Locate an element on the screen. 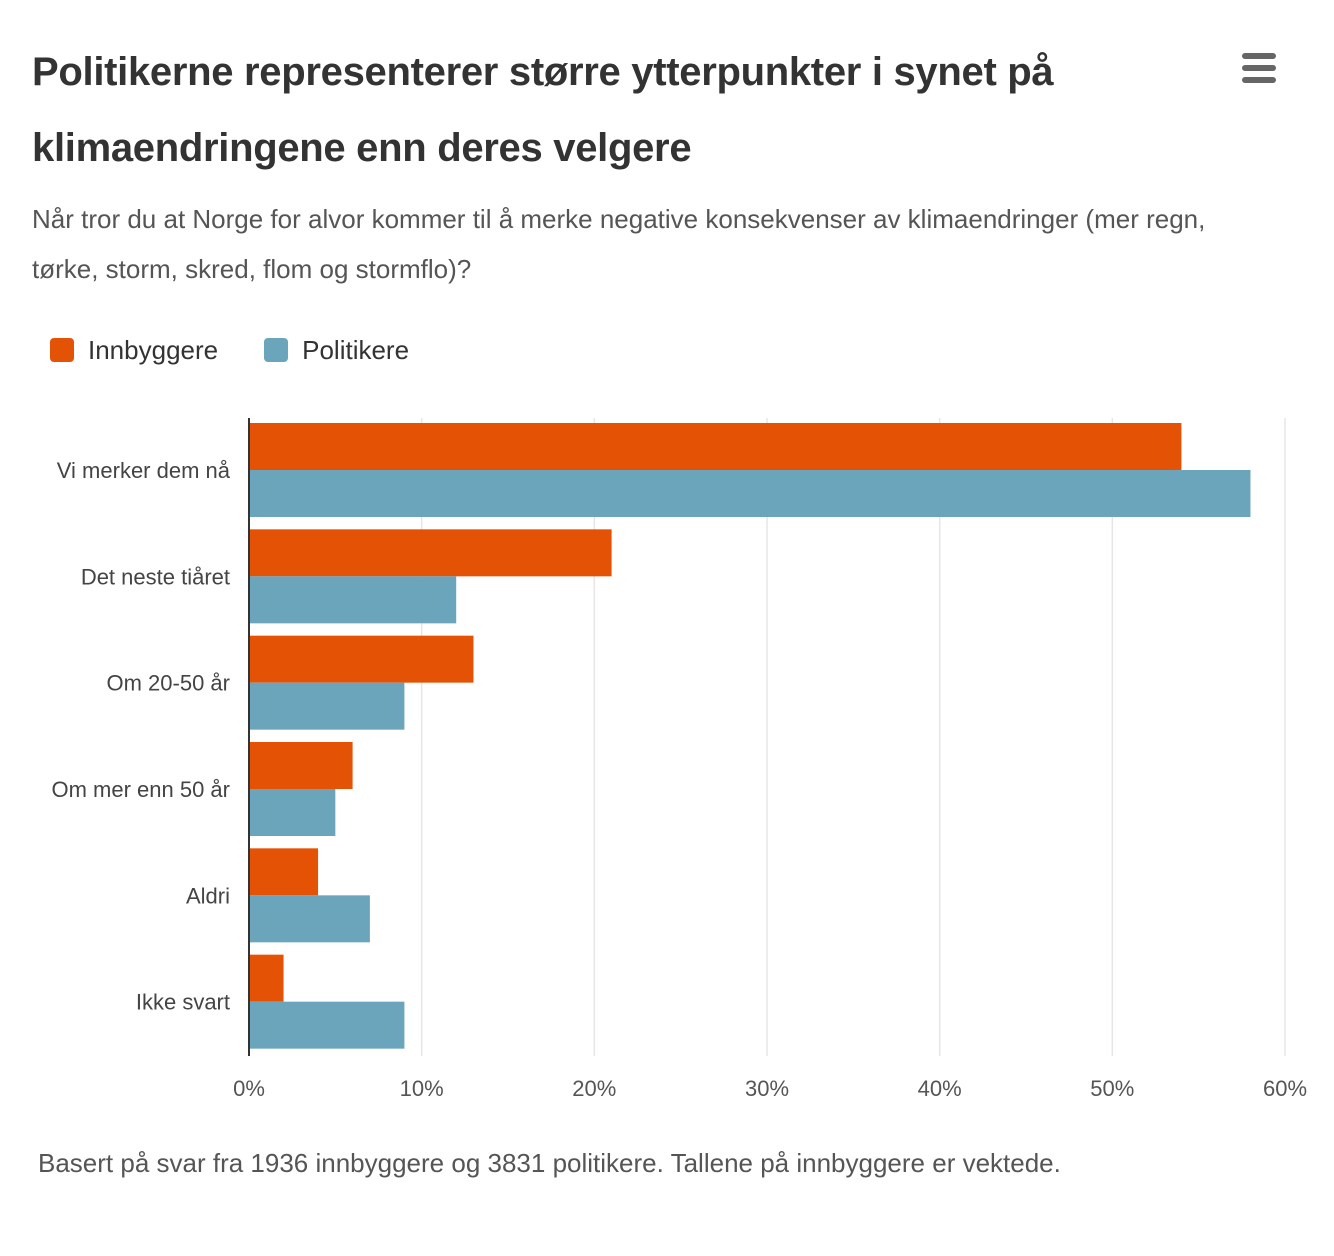 The width and height of the screenshot is (1334, 1256). y-category-label-2: Om 20-50 år is located at coordinates (169, 683).